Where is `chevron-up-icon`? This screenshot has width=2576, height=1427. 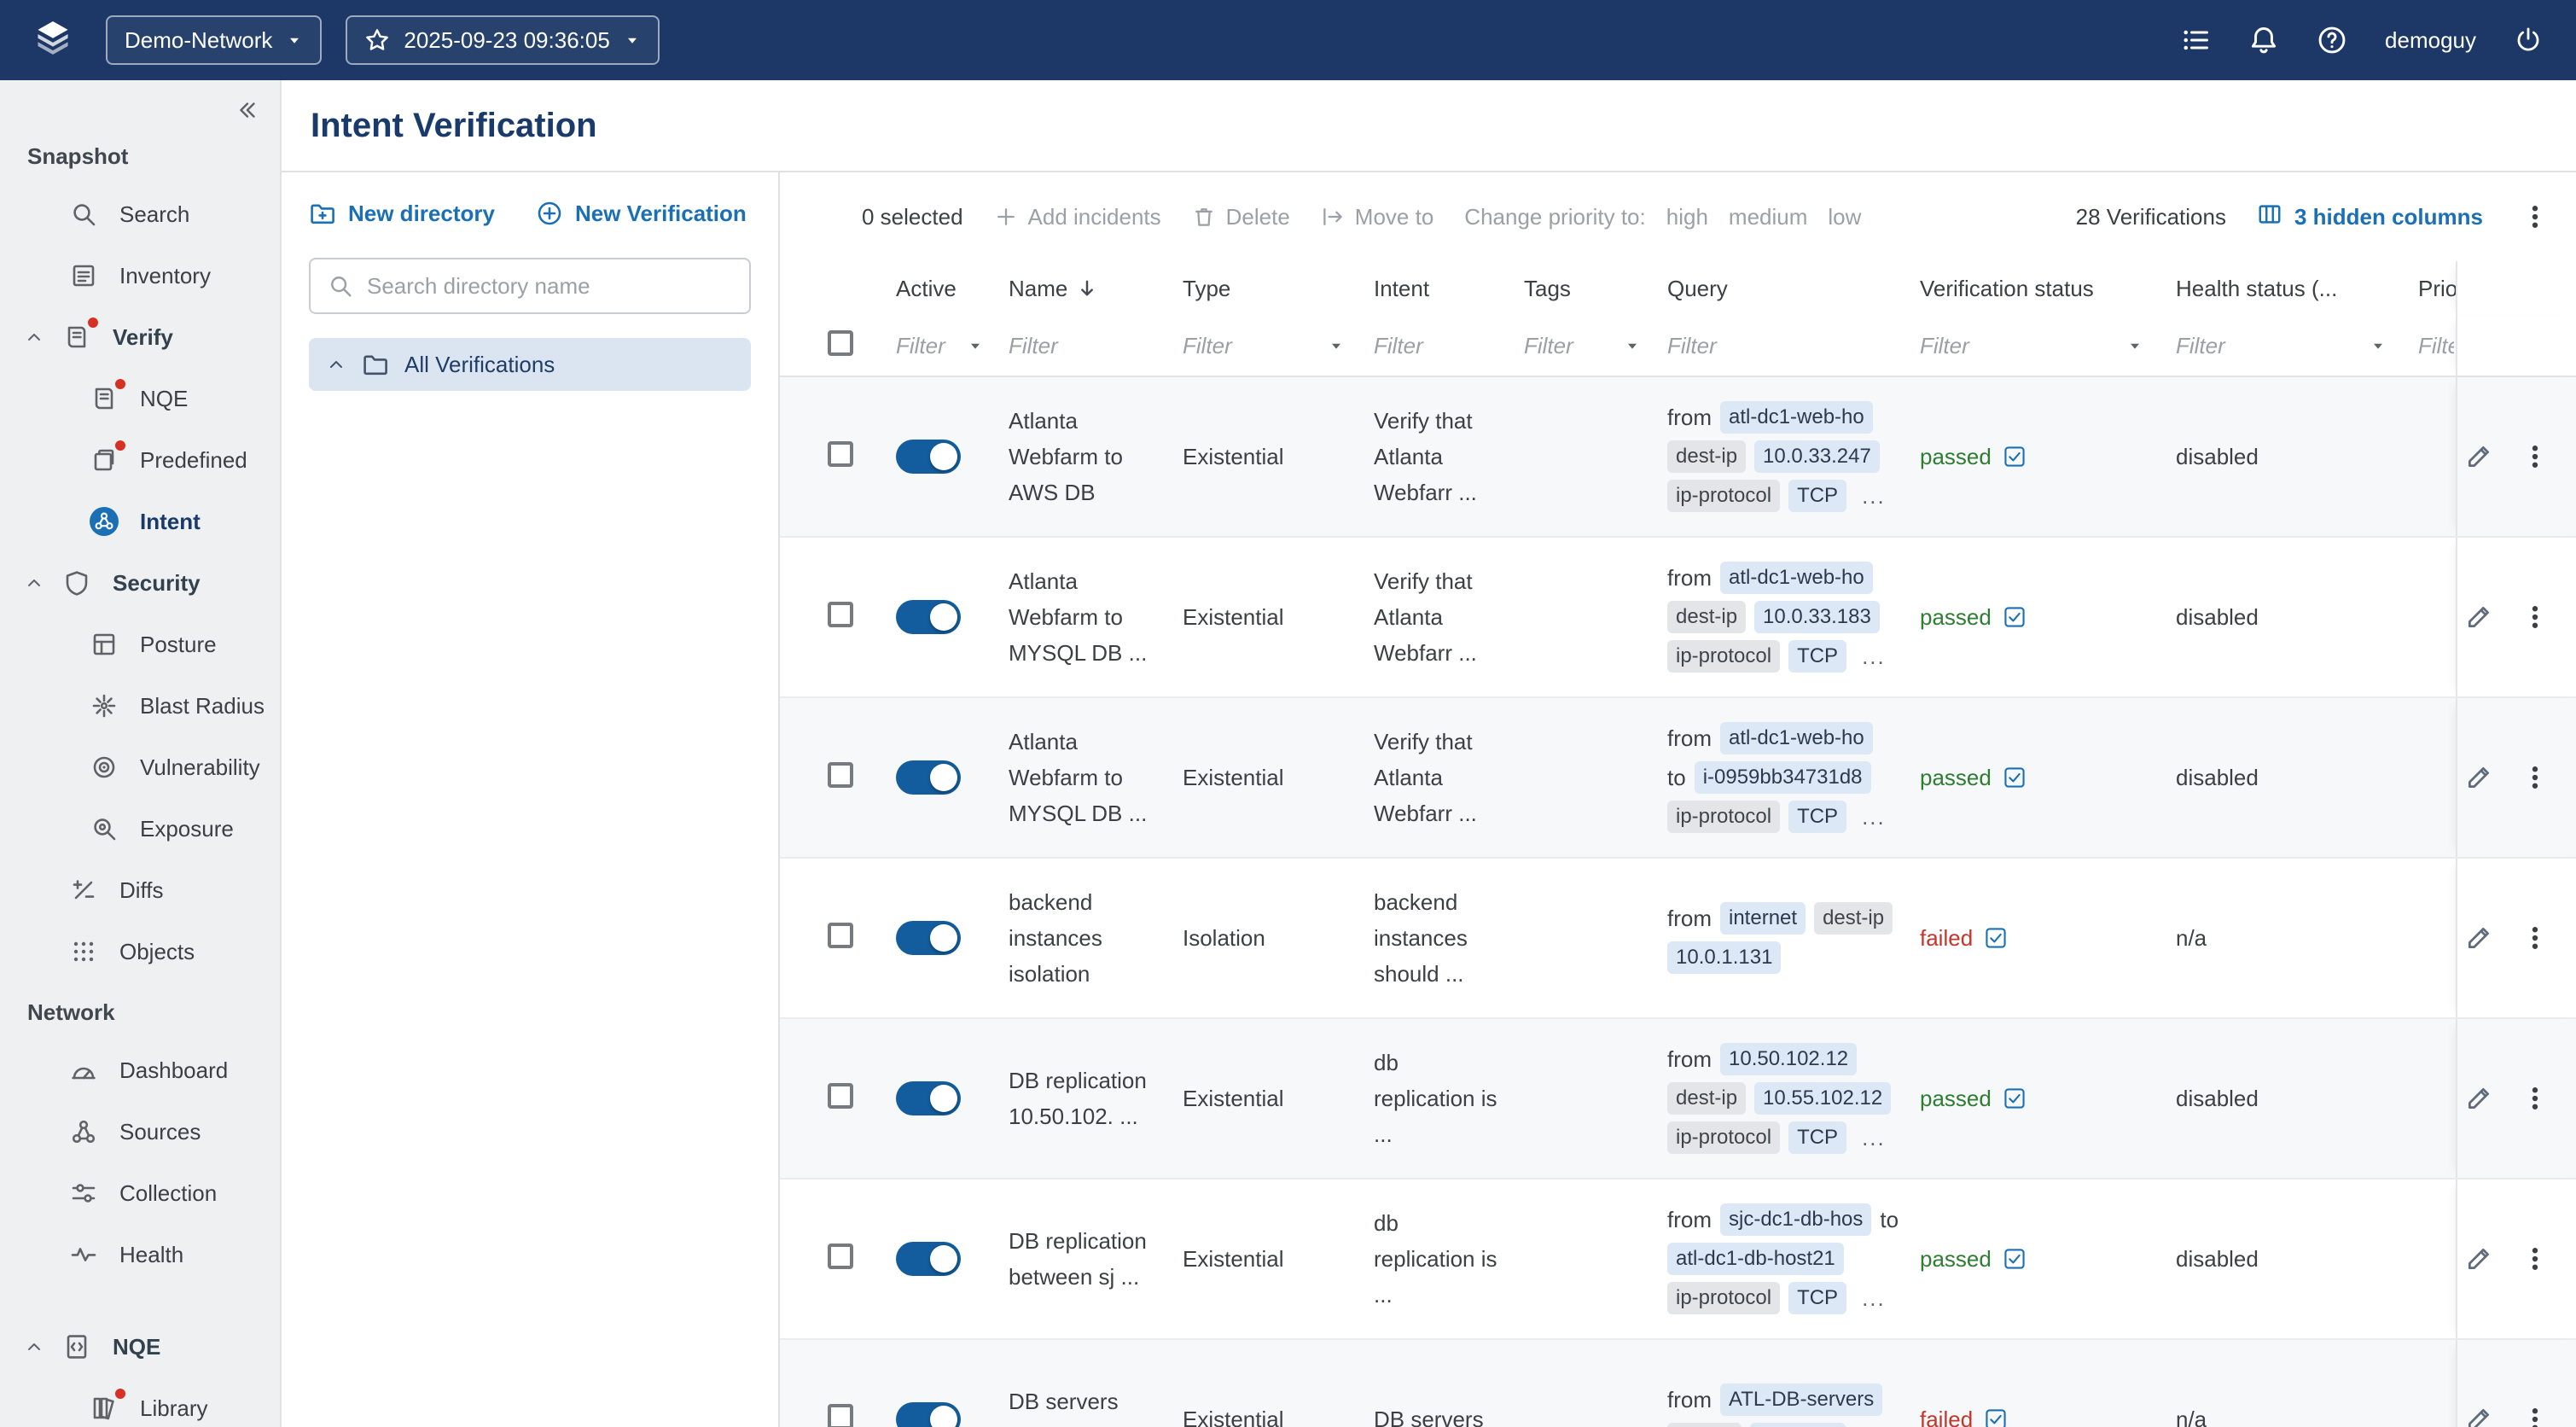 chevron-up-icon is located at coordinates (336, 364).